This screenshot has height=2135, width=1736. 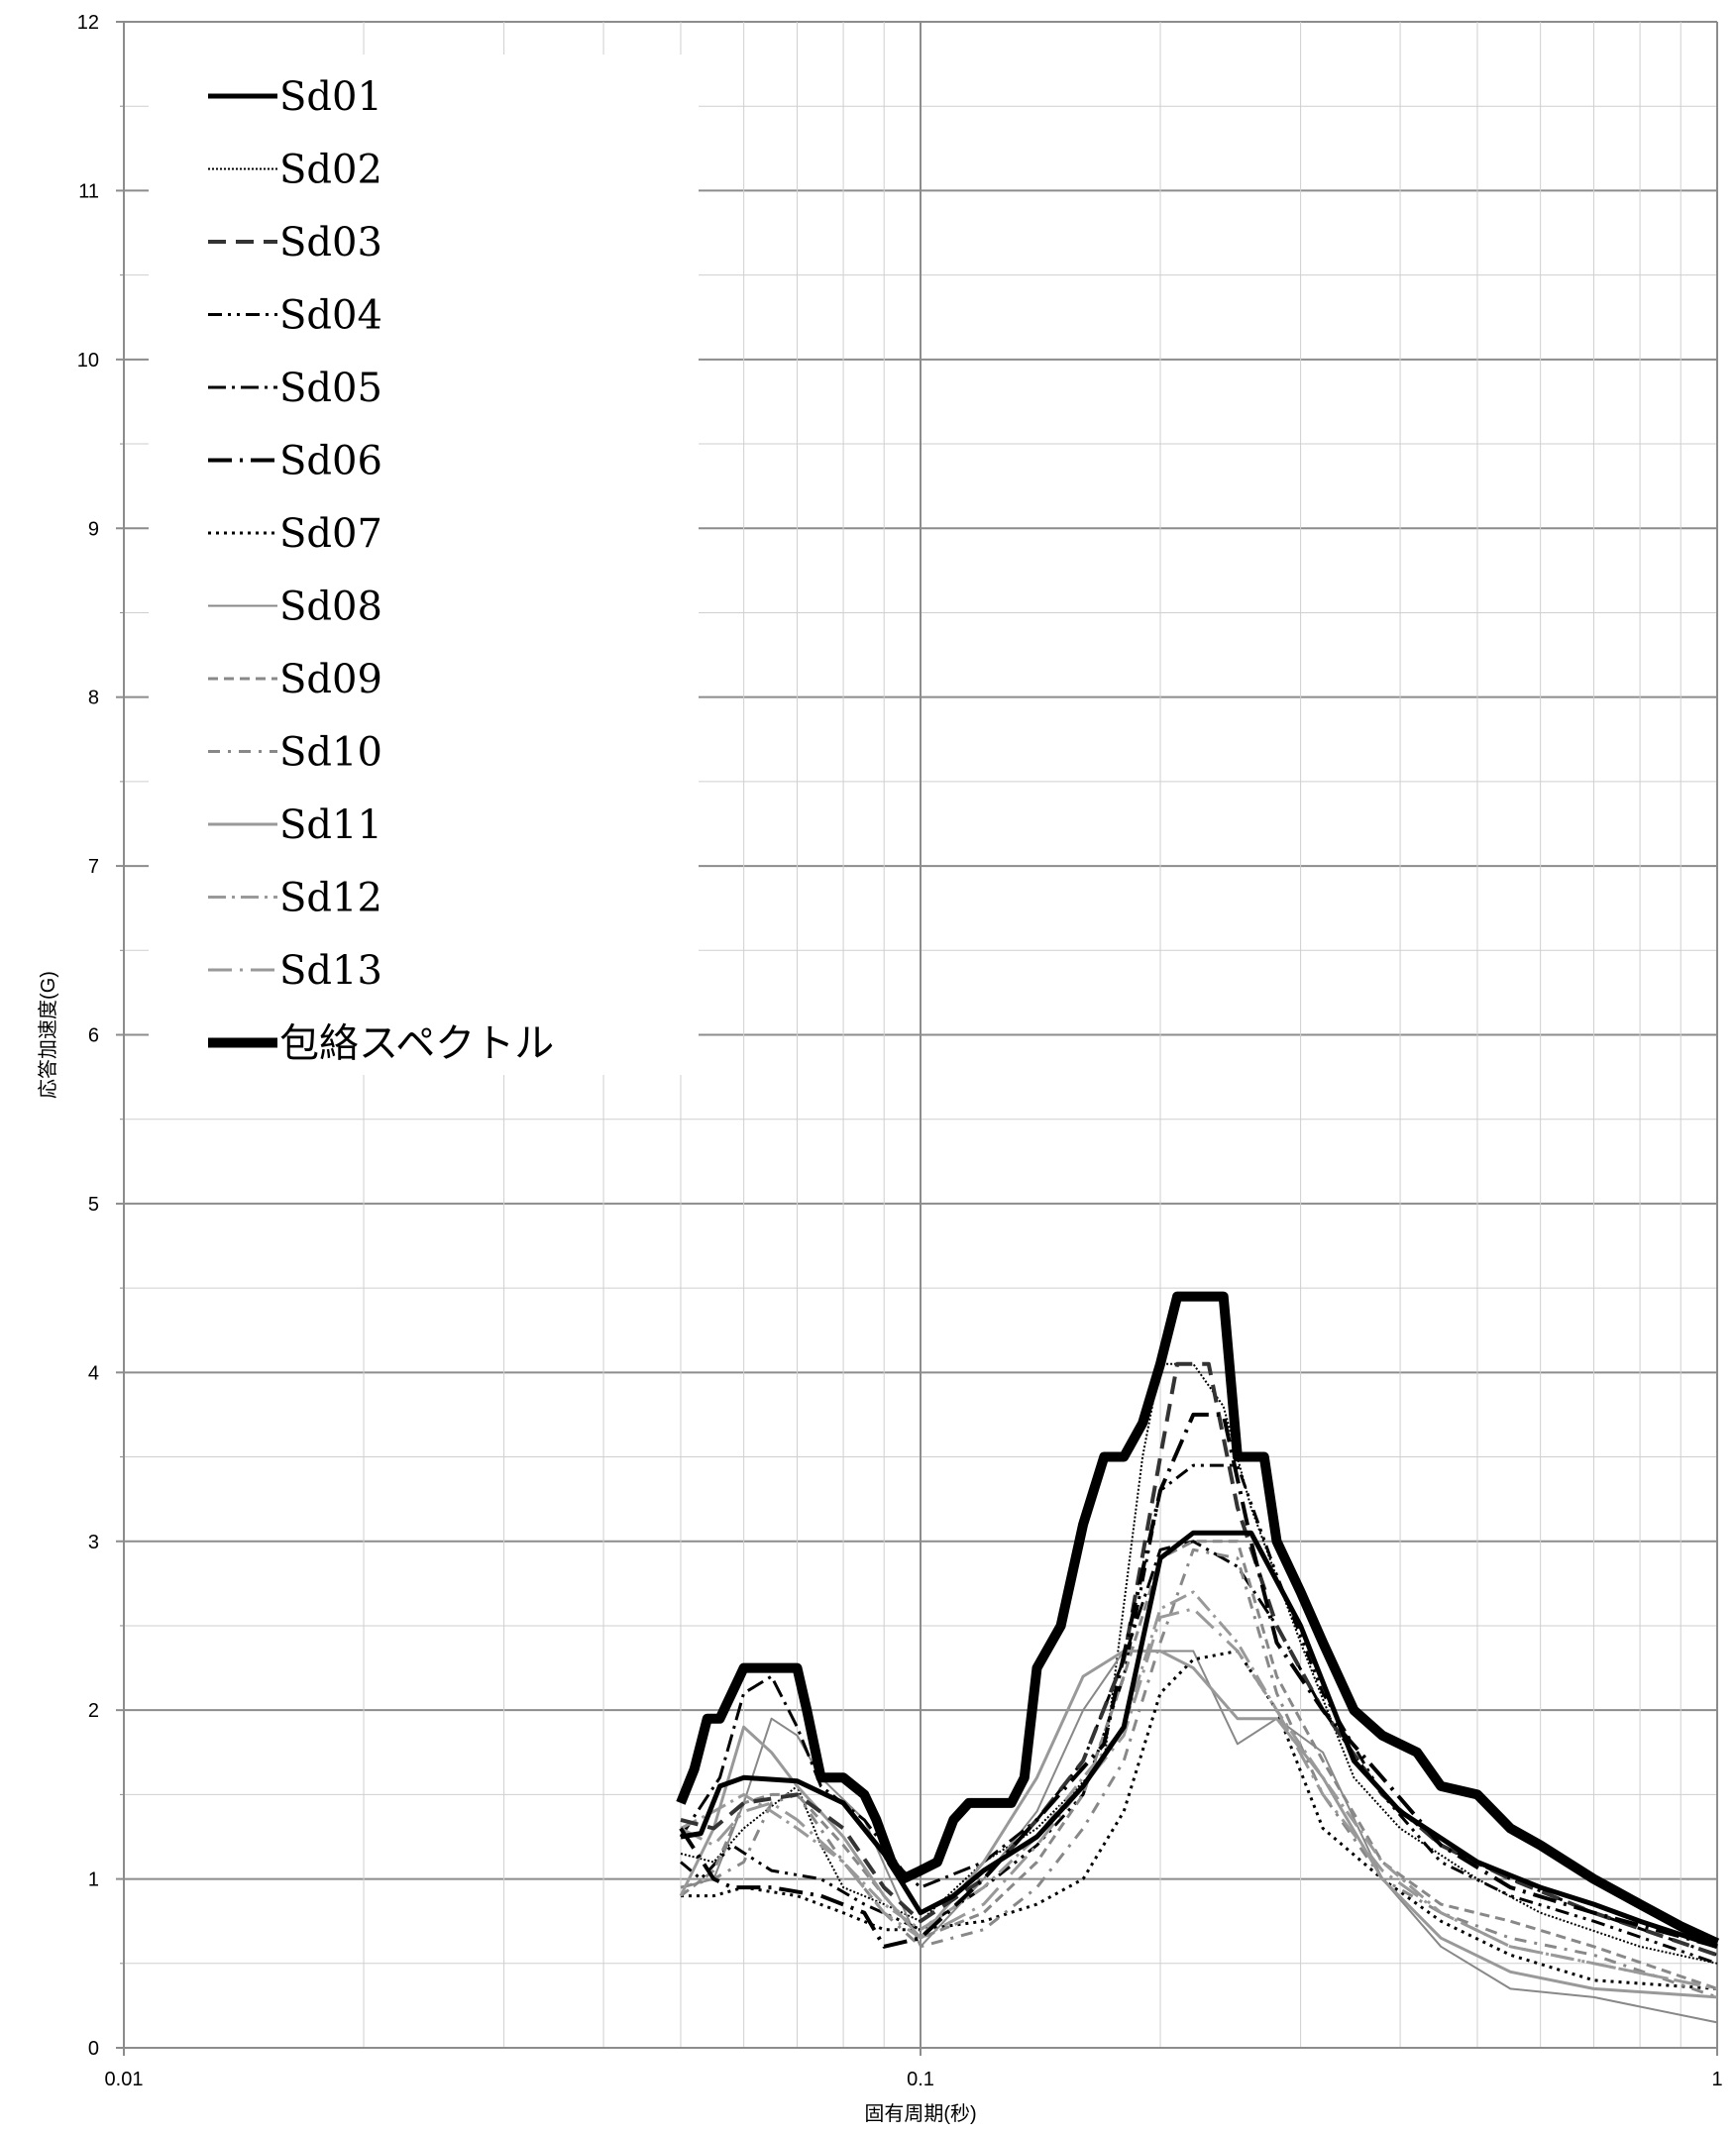 I want to click on x-tick-label: 0.01, so click(x=124, y=2079).